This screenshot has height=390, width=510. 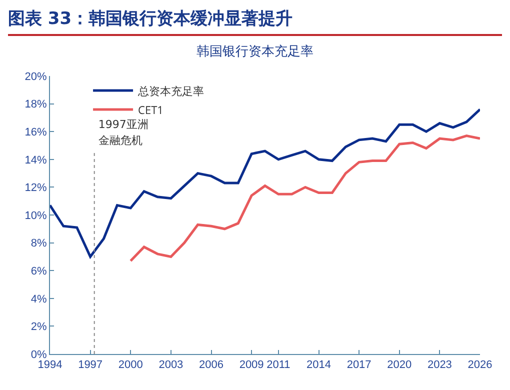 What do you see at coordinates (124, 133) in the screenshot?
I see `ref-line-label: 1997亚洲金融危机` at bounding box center [124, 133].